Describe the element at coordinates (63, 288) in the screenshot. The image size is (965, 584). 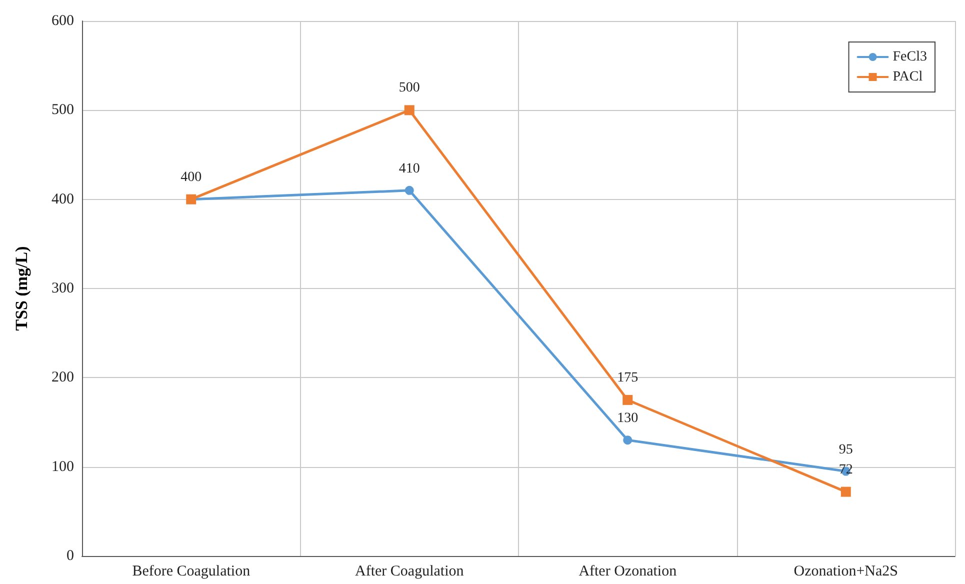
I see `y-tick-label: 300` at that location.